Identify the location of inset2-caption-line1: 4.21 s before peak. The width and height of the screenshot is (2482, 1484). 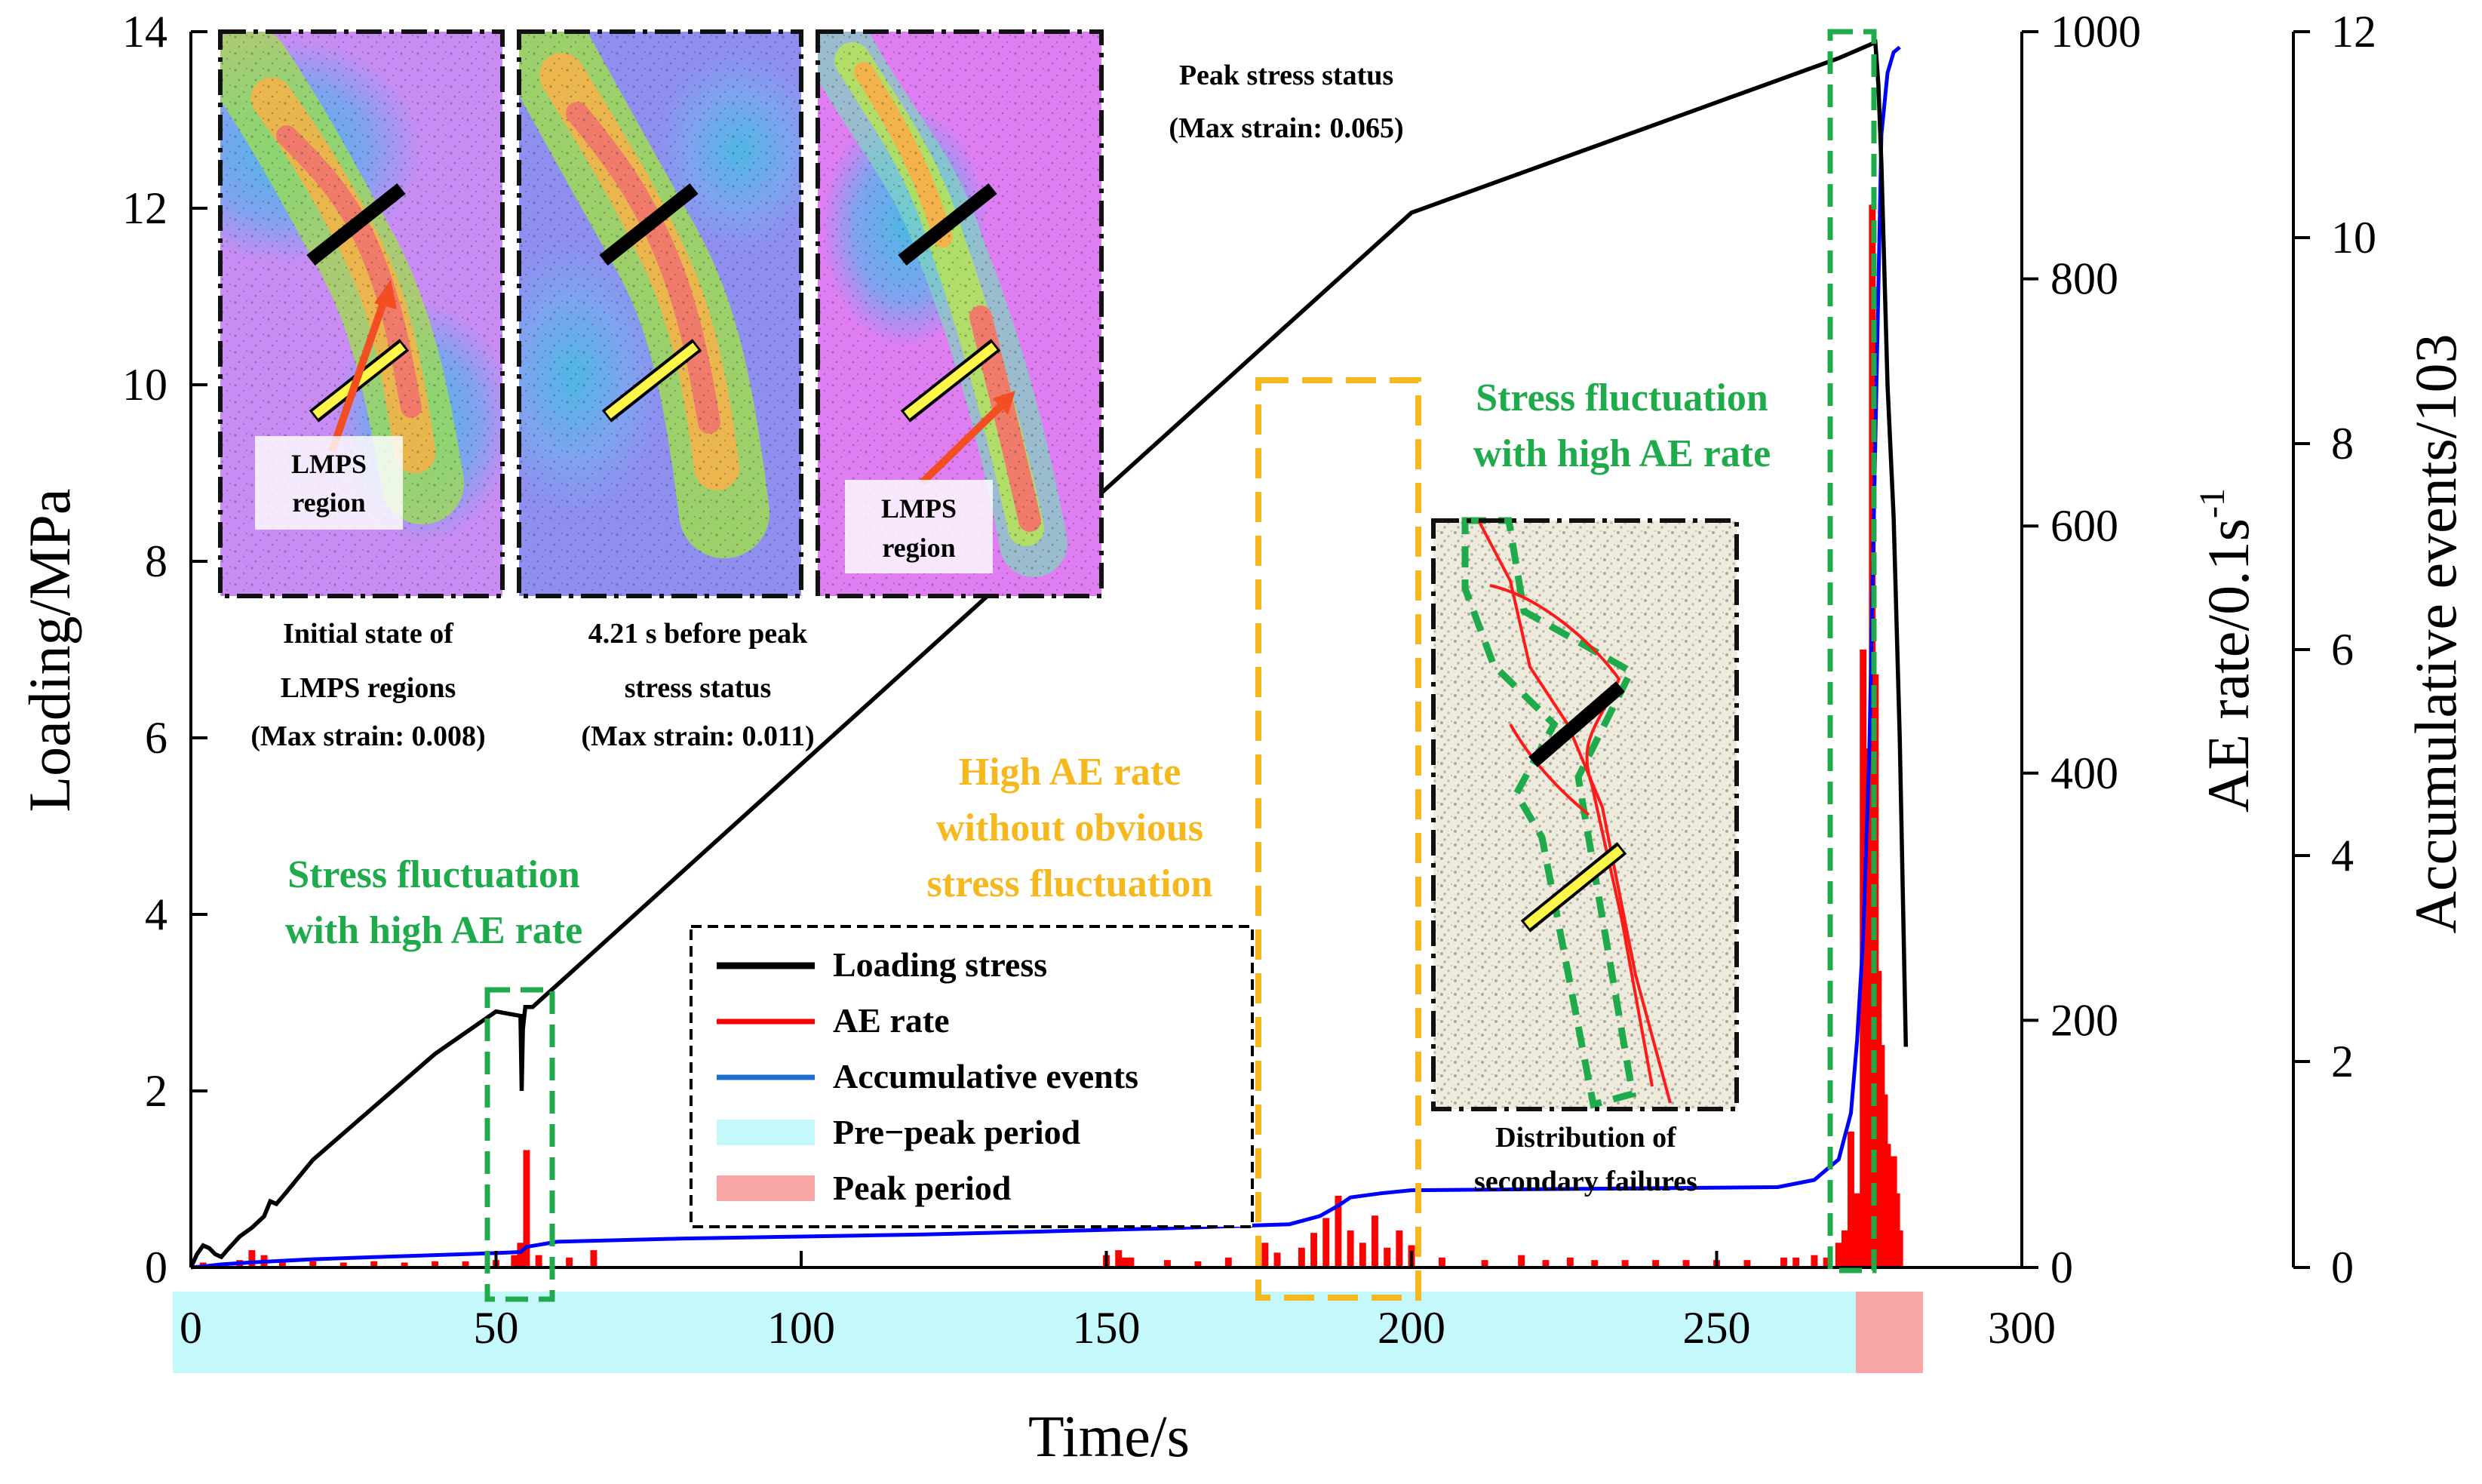
(698, 634).